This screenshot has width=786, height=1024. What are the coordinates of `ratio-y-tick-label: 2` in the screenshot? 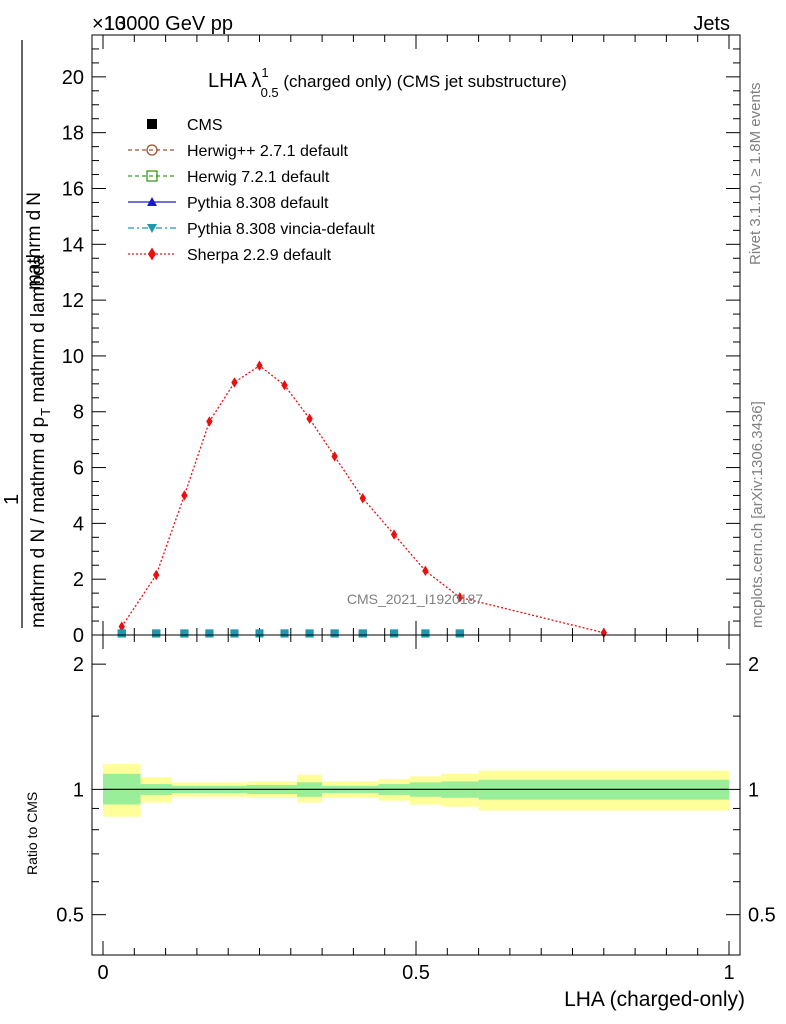 It's located at (78, 665).